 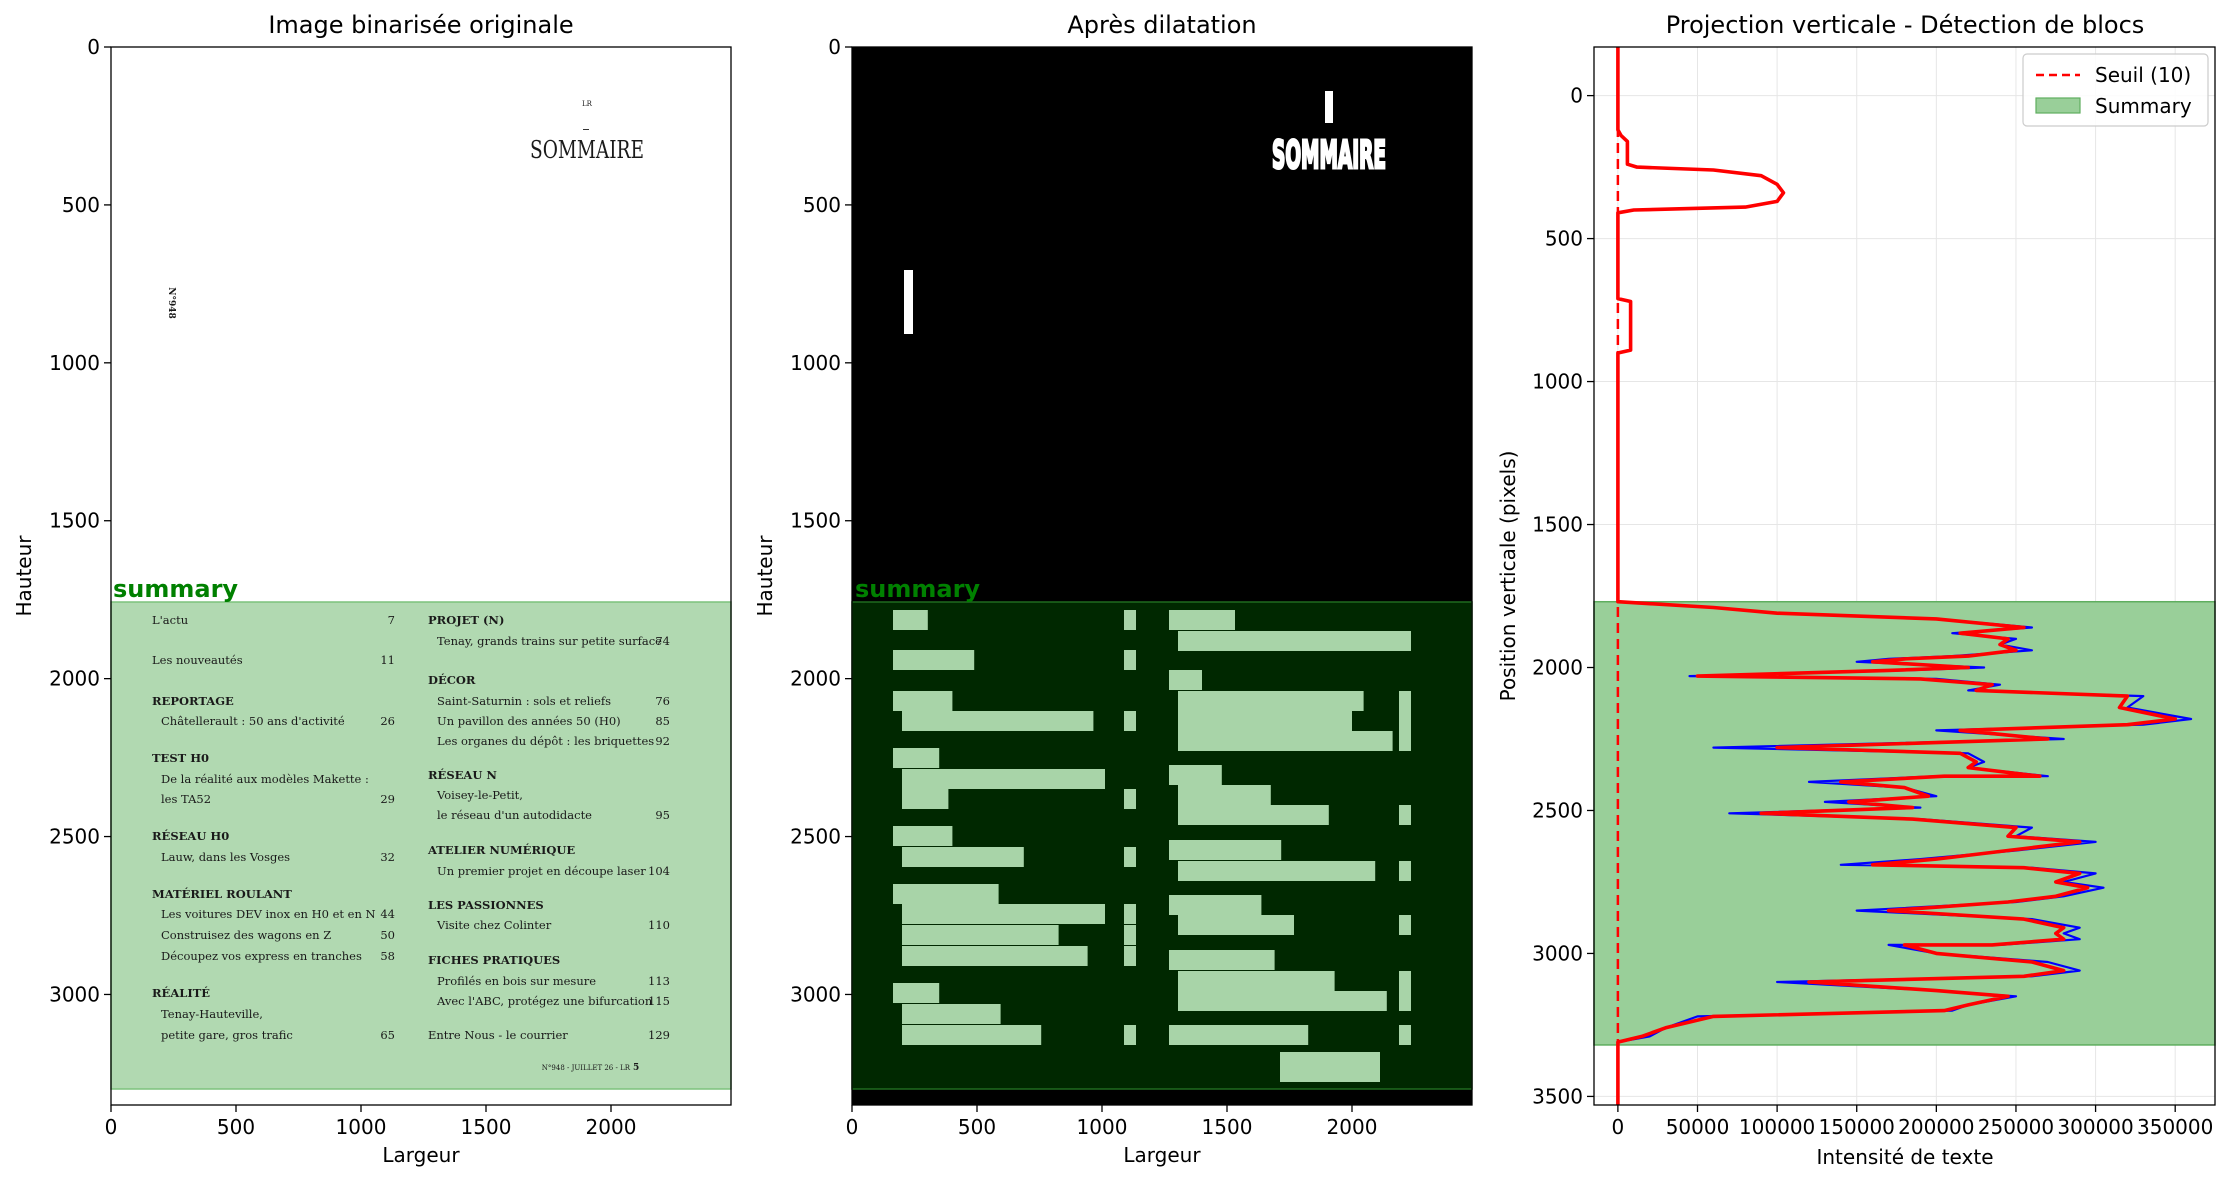 What do you see at coordinates (545, 741) in the screenshot?
I see `toc-right-entry: Les organes du dépôt : les briquettes` at bounding box center [545, 741].